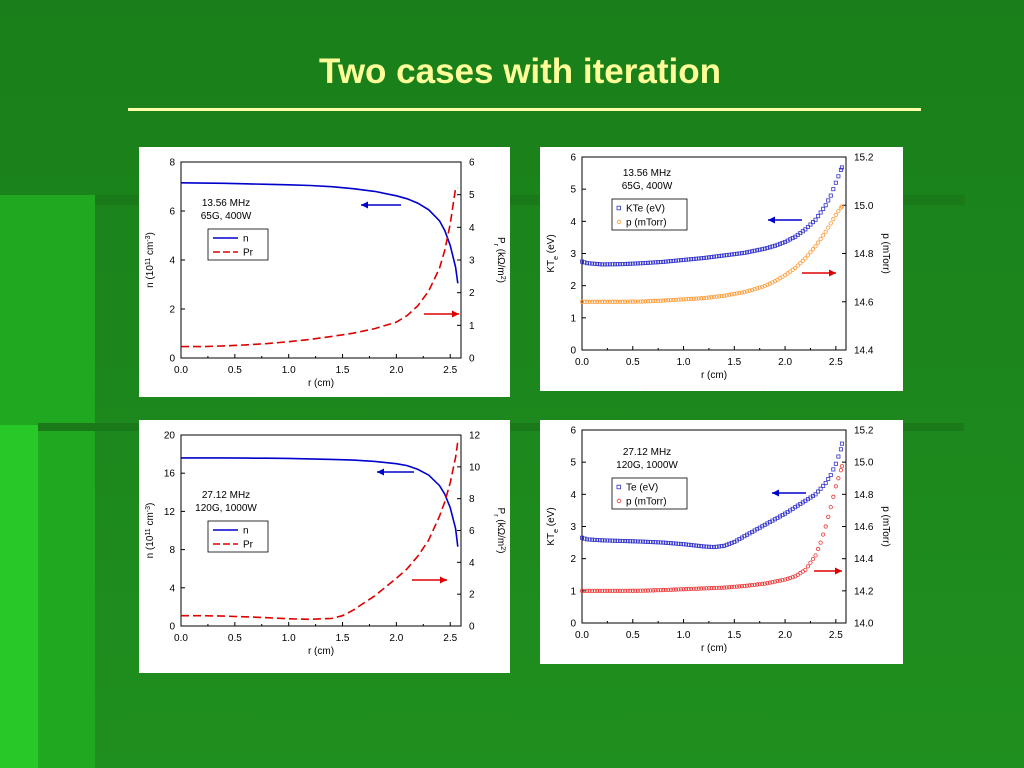 Image resolution: width=1024 pixels, height=768 pixels. What do you see at coordinates (320, 531) in the screenshot?
I see `series-line-pr` at bounding box center [320, 531].